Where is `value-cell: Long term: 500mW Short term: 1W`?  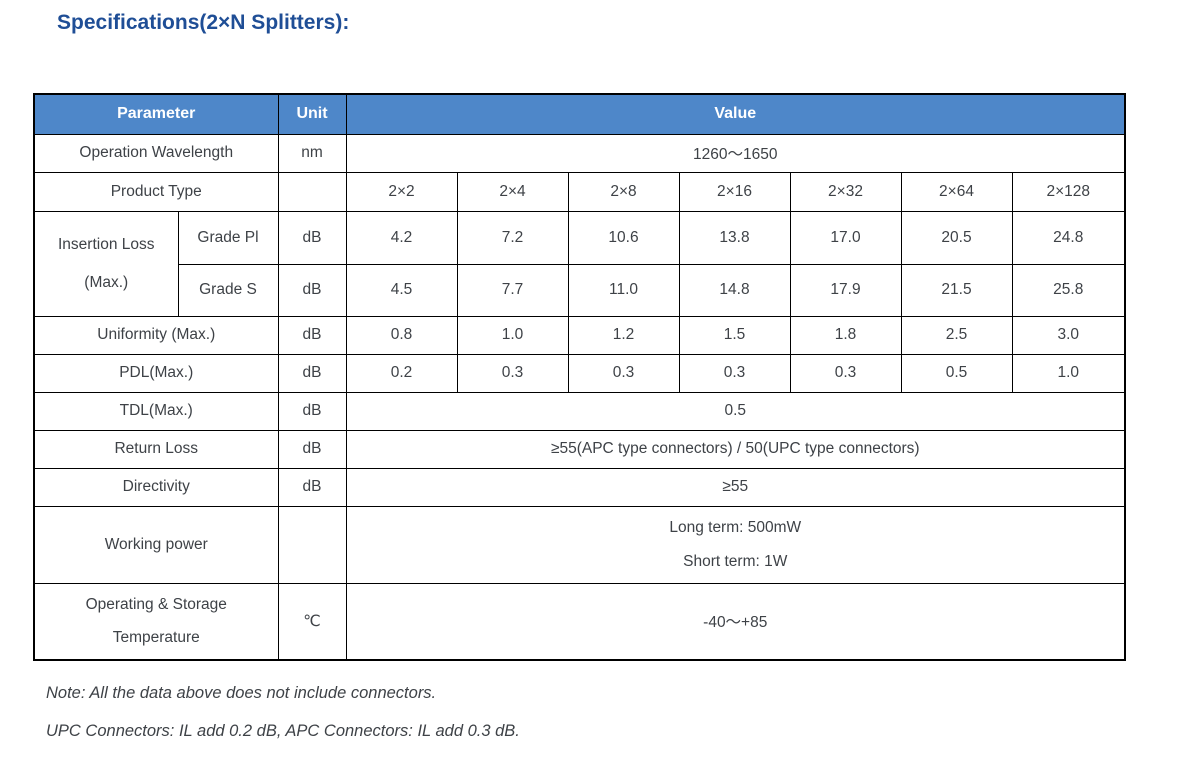
value-cell: Long term: 500mW Short term: 1W is located at coordinates (735, 544).